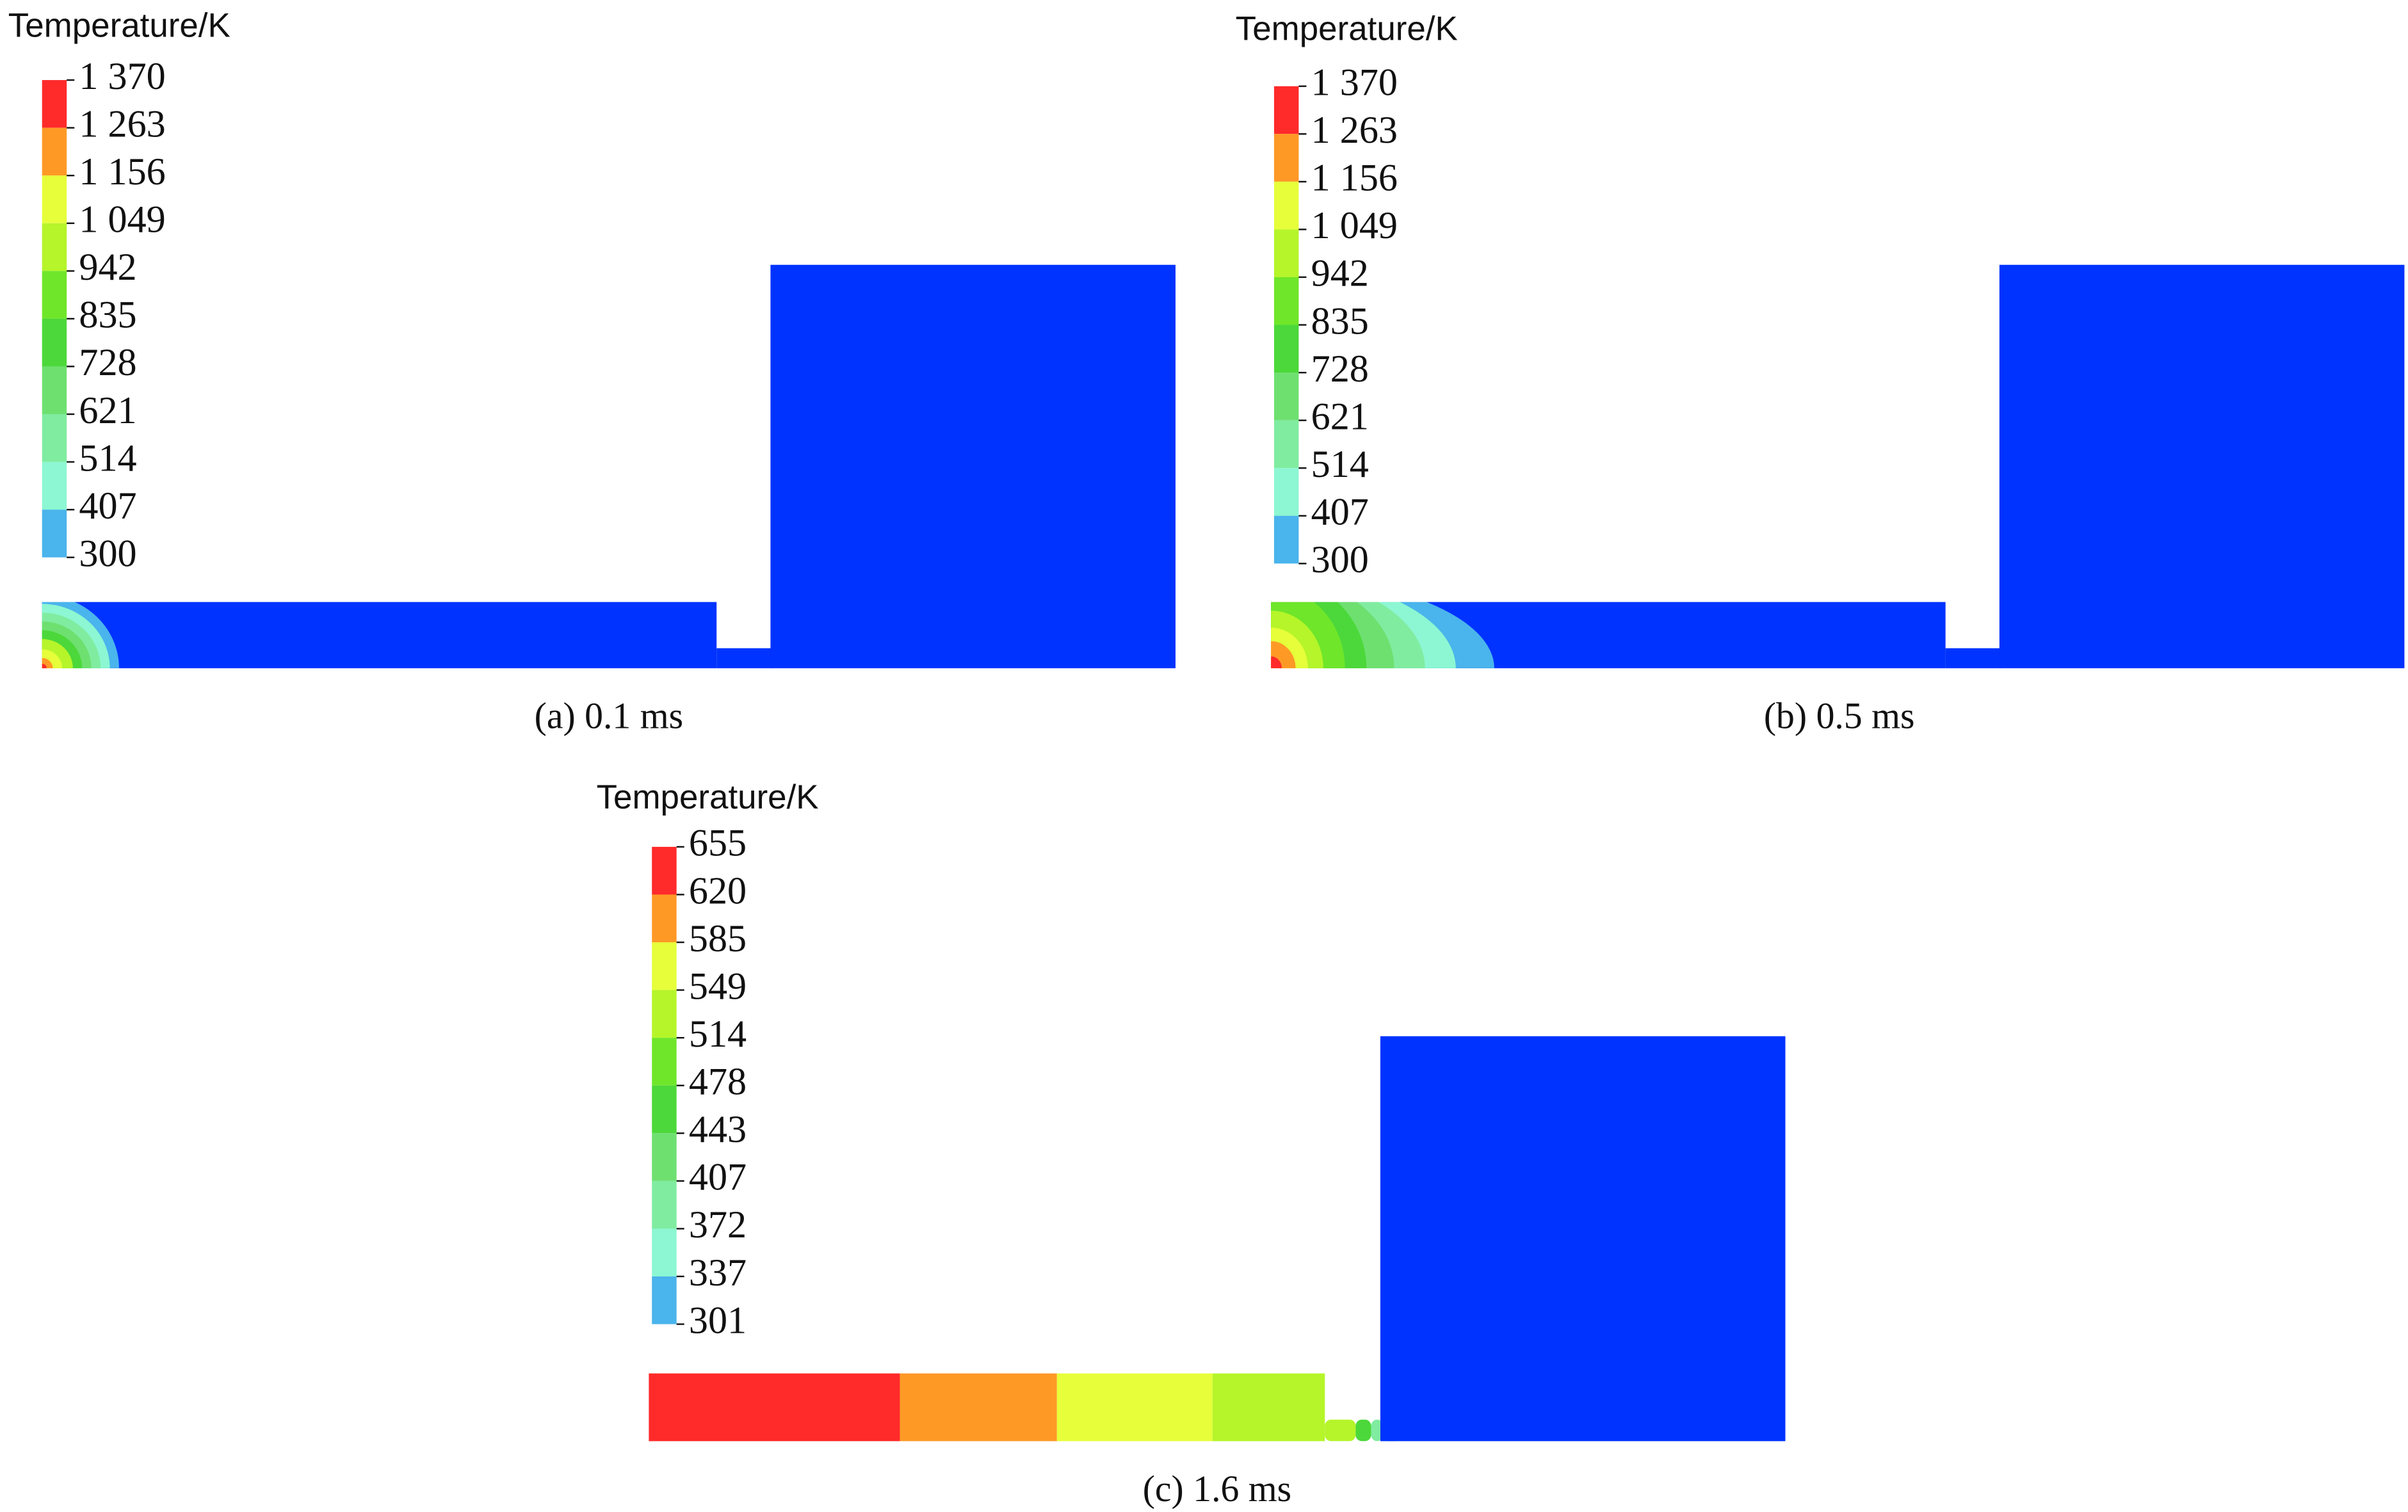 This screenshot has width=2408, height=1512. Describe the element at coordinates (379, 635) in the screenshot. I see `channel` at that location.